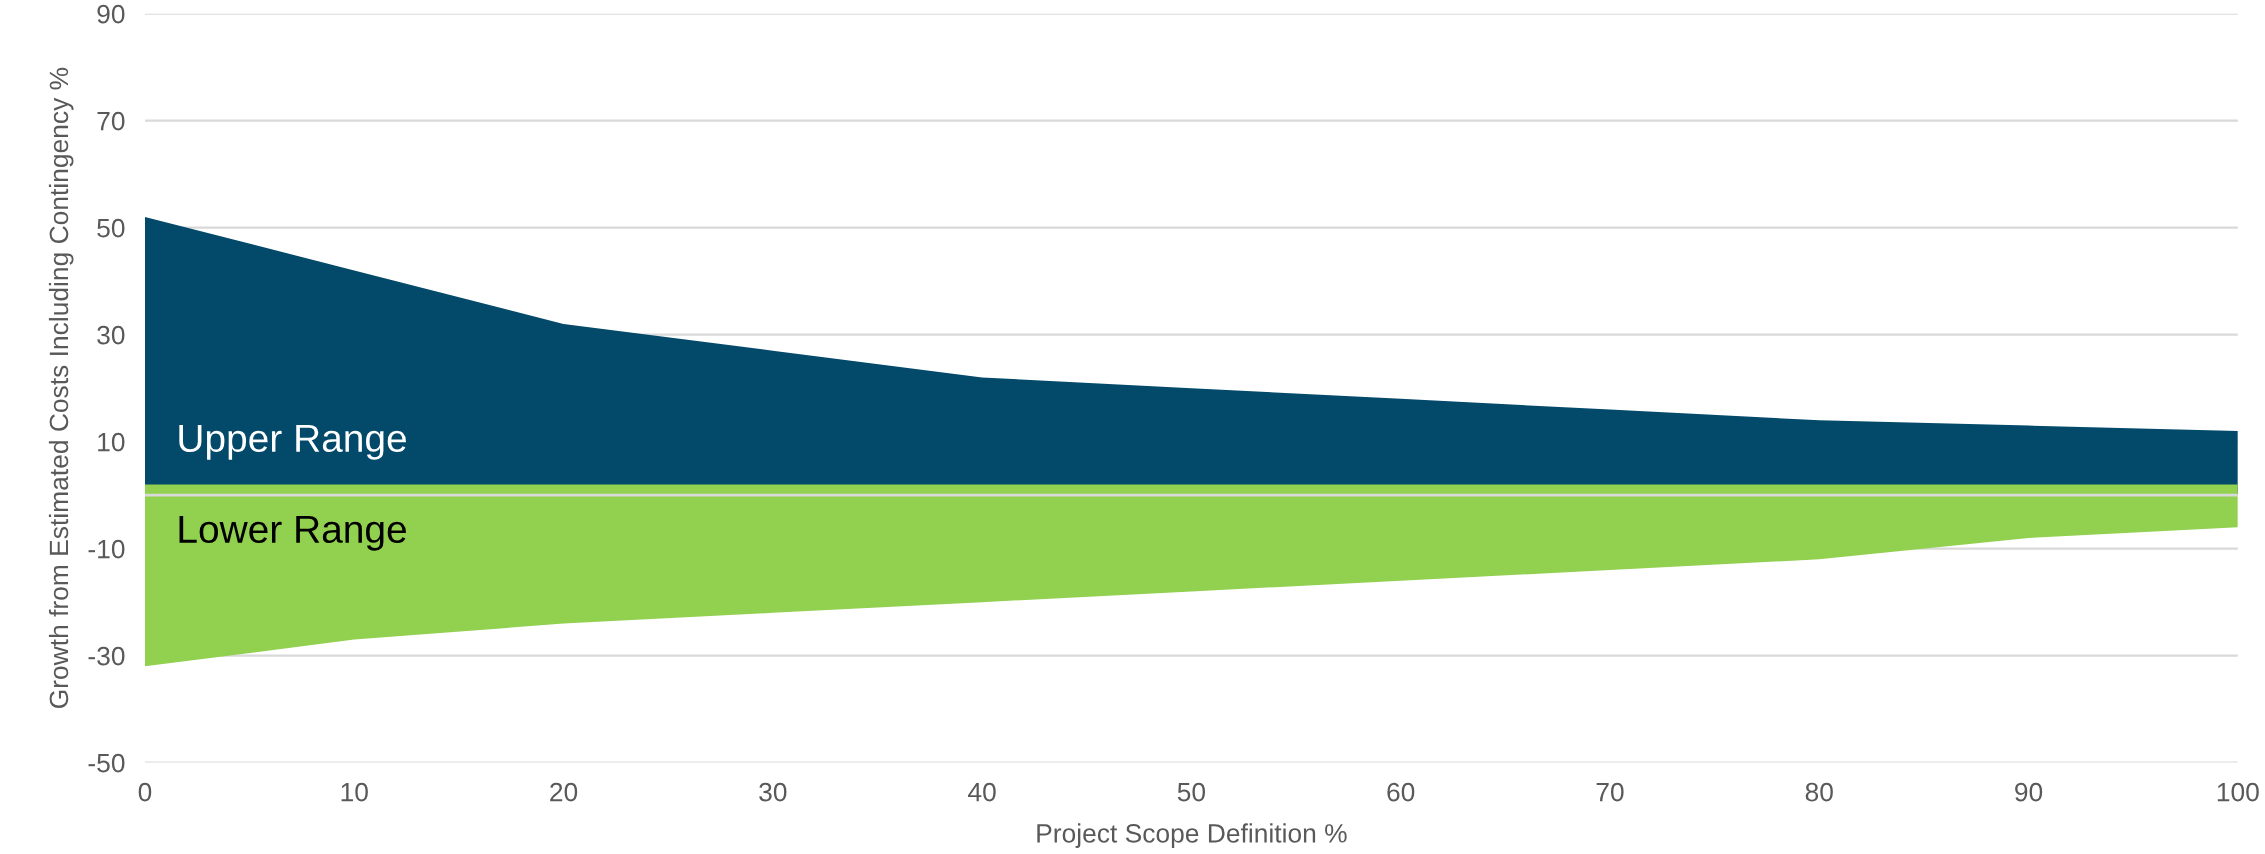  Describe the element at coordinates (106, 763) in the screenshot. I see `y-tick-label: -50` at that location.